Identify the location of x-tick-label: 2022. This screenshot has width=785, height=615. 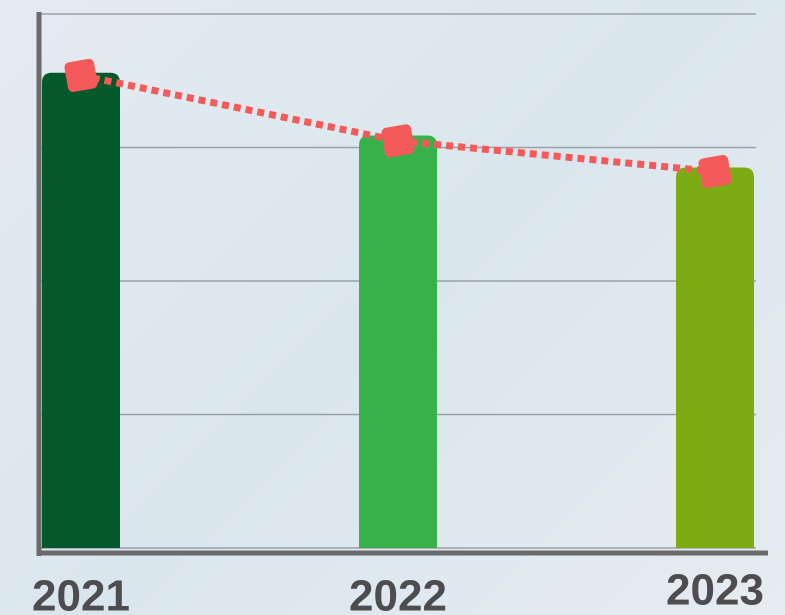
(398, 593).